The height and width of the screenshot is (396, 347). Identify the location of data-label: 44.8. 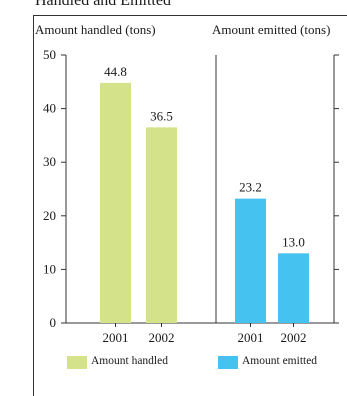
(115, 71).